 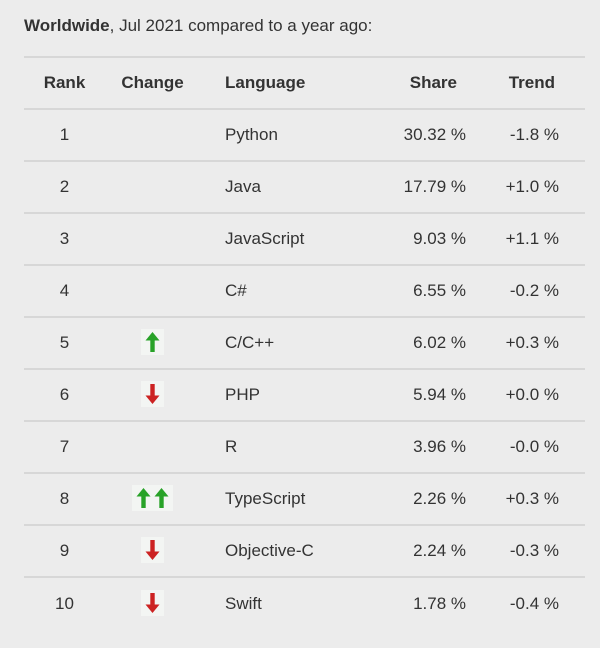 What do you see at coordinates (534, 134) in the screenshot?
I see `trend-cell: -1.8 %` at bounding box center [534, 134].